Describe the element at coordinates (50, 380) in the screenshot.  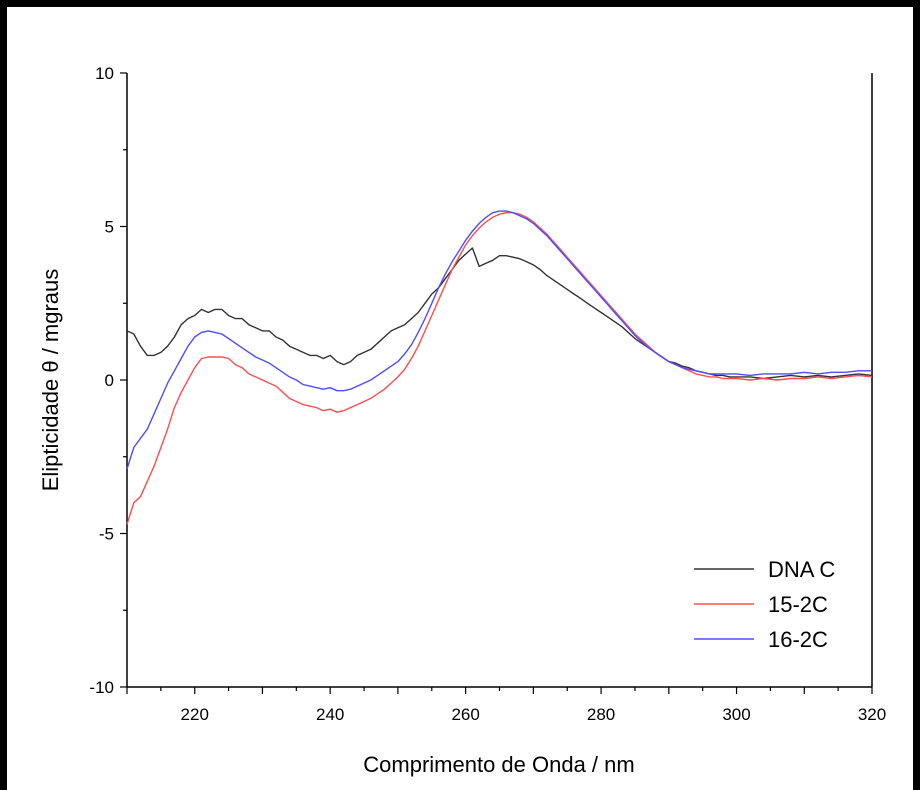
I see `y-axis-title: Elipticidade θ / mgraus` at that location.